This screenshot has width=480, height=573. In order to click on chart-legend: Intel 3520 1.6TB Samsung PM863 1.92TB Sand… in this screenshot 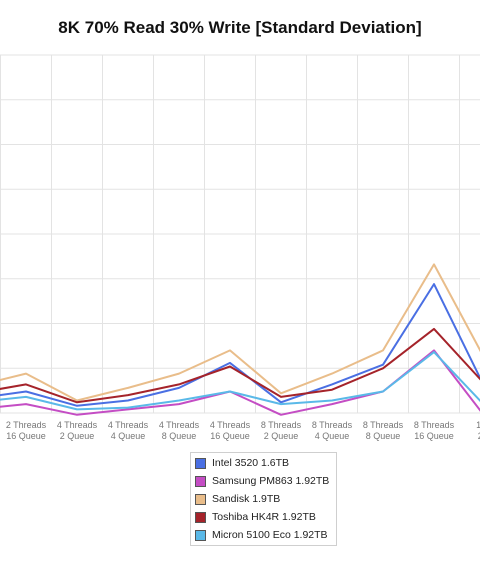, I will do `click(263, 499)`.